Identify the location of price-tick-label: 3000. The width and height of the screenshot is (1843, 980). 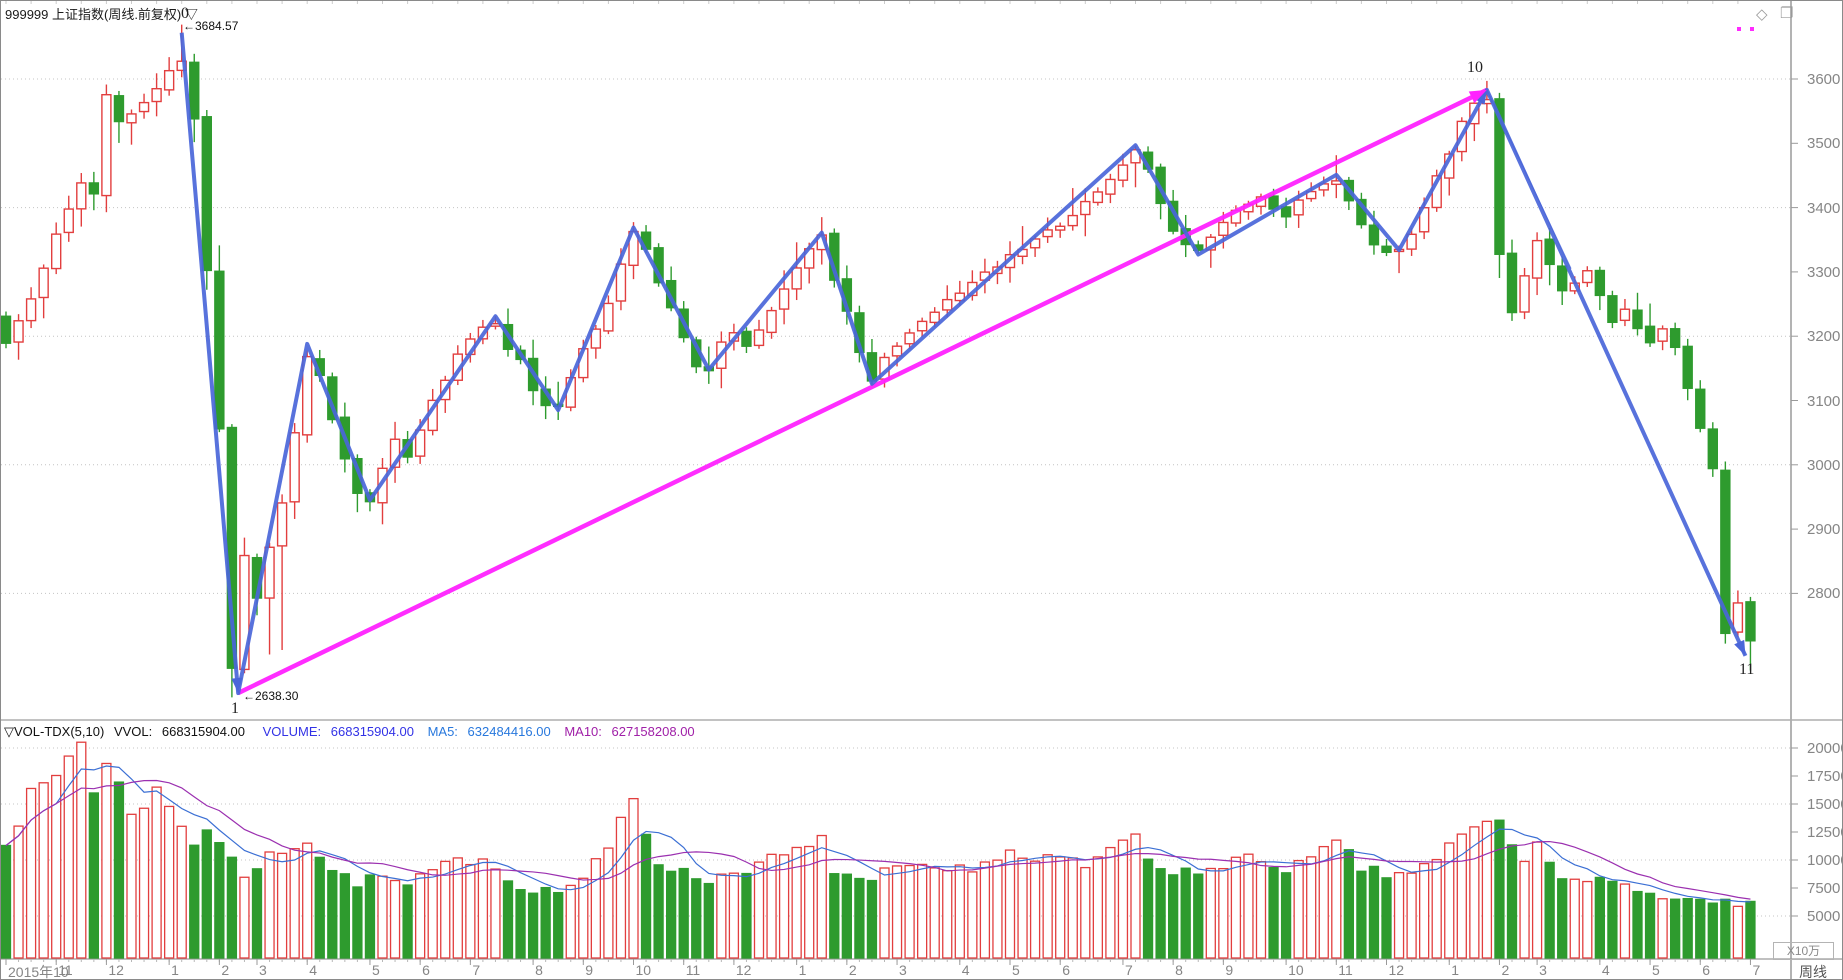
(1824, 465).